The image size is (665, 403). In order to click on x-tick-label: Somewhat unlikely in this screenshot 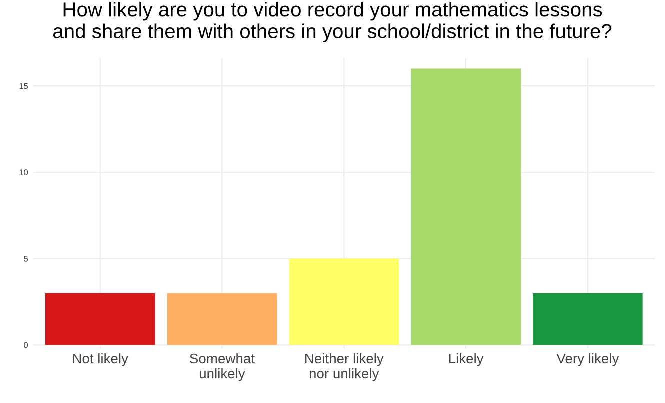, I will do `click(222, 367)`.